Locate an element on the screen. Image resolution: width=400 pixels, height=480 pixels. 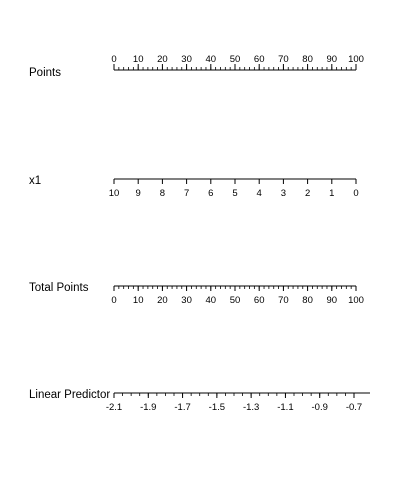
scale-label-x1: x1 is located at coordinates (35, 181).